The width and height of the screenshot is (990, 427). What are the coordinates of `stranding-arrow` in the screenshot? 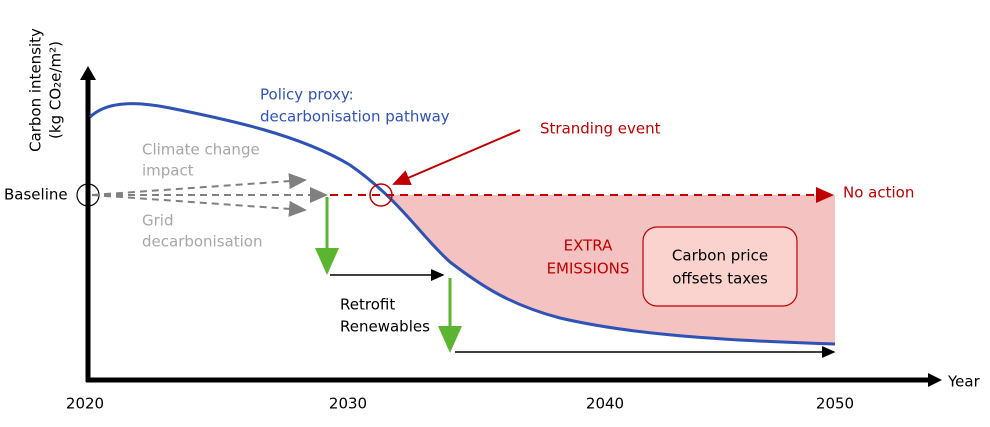 It's located at (456, 157).